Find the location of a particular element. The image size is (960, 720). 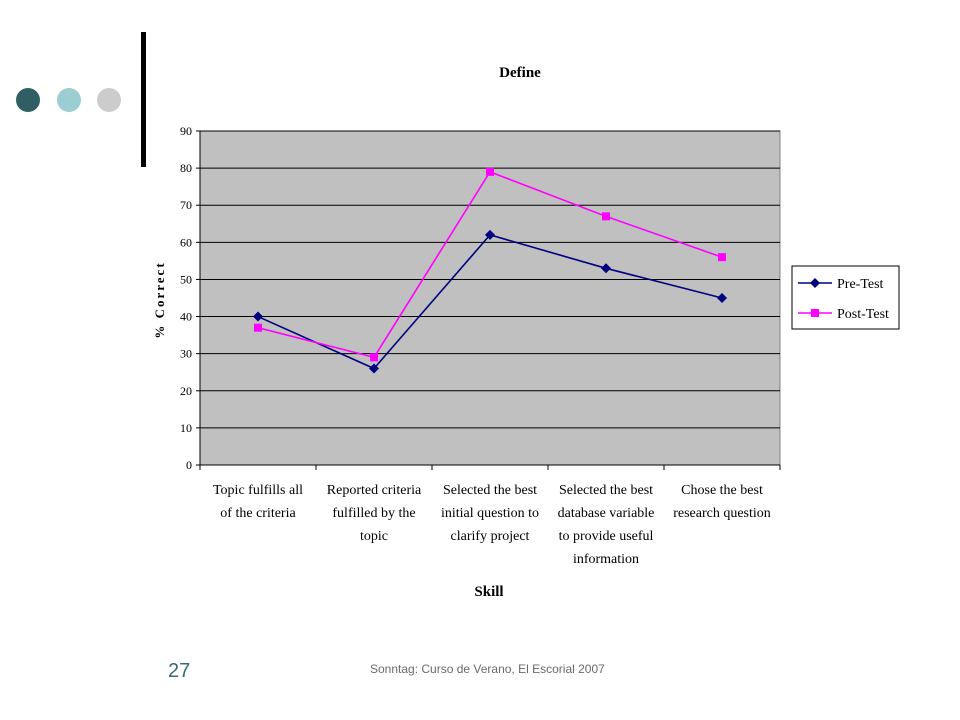

legend: Pre-Test Post-Test is located at coordinates (845, 297).